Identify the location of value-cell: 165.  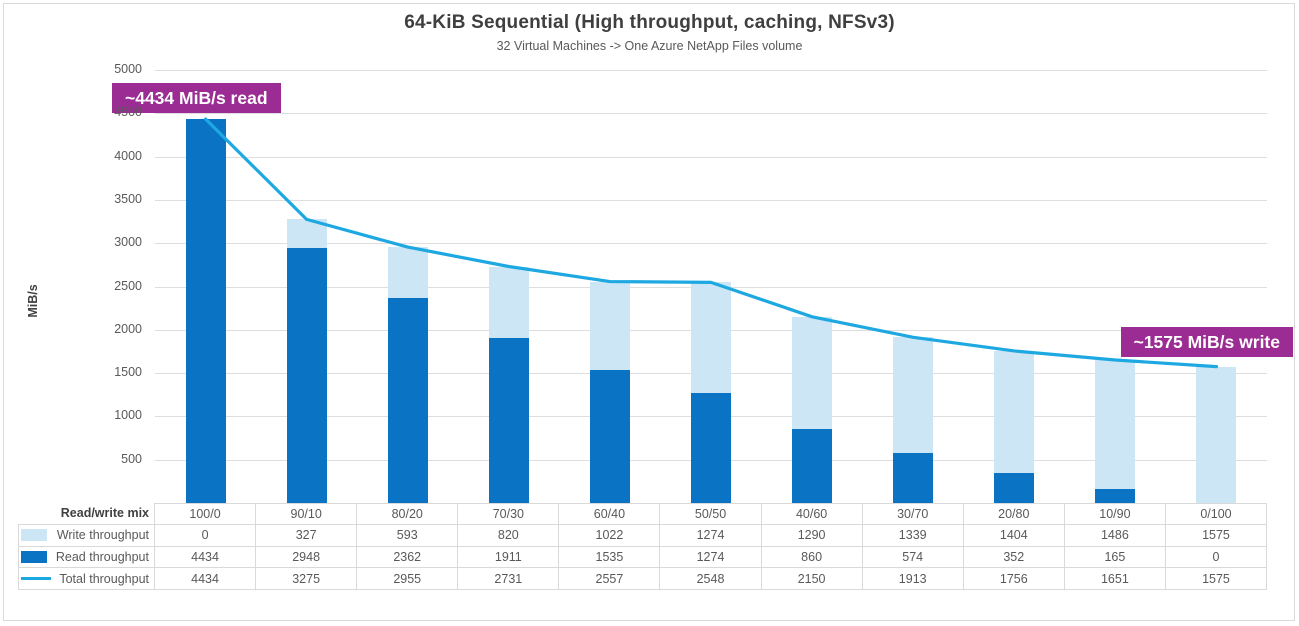
(1115, 557).